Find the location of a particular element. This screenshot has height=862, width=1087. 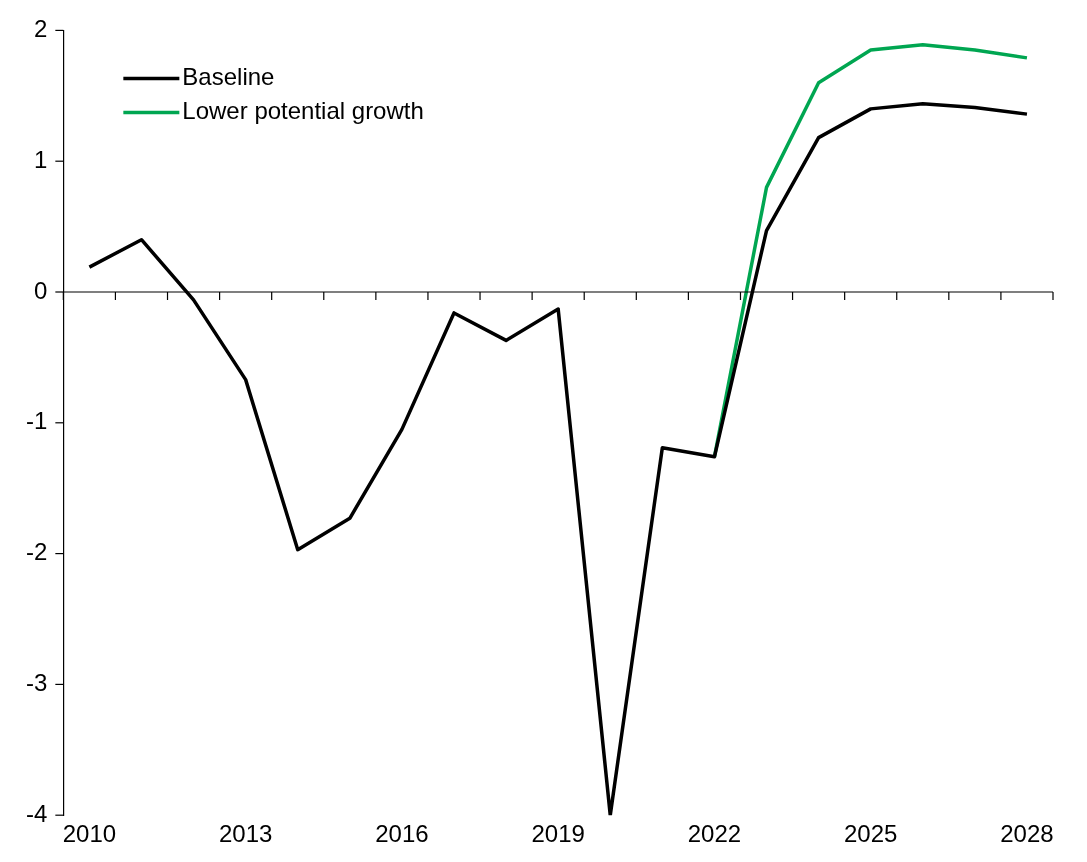

y-tick-label: -2 is located at coordinates (37, 552).